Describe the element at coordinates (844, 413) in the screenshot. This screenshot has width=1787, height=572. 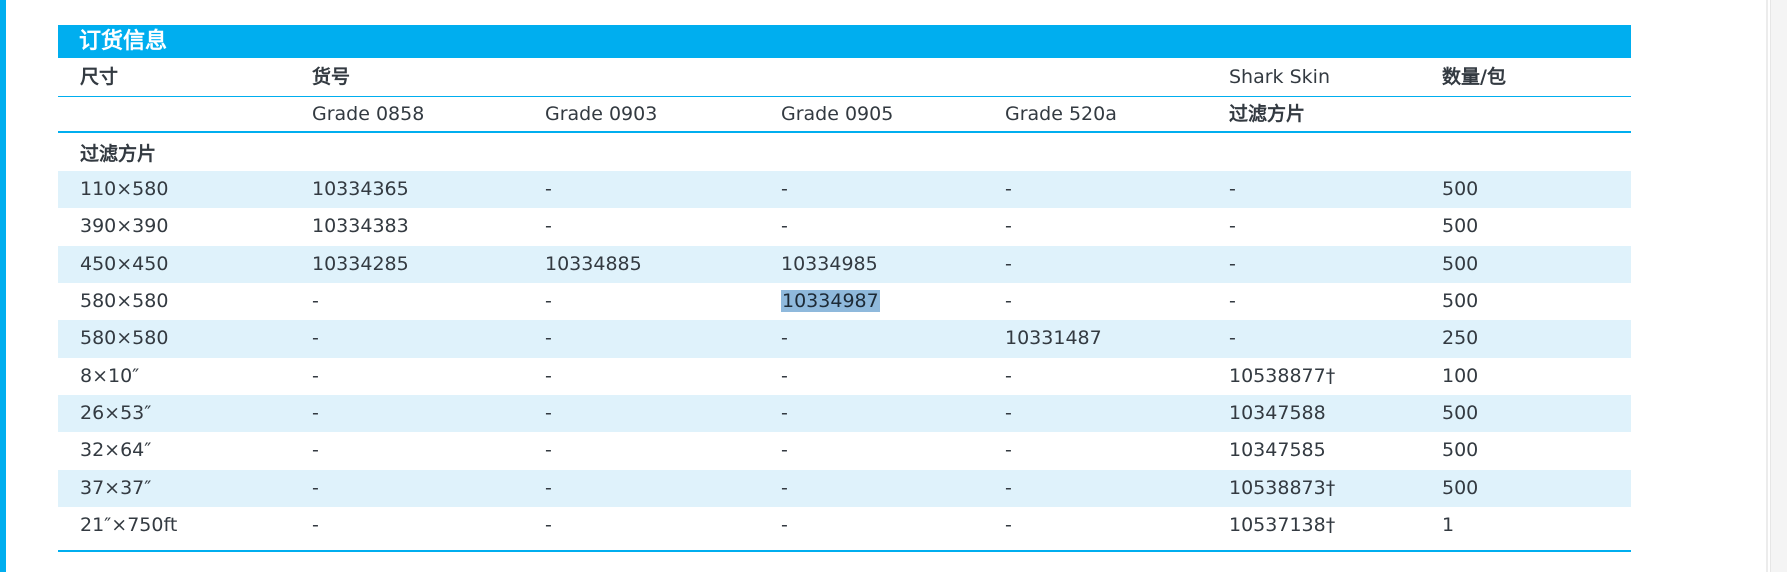
I see `table-row: 26×53″ - - - - 10347588 500` at that location.